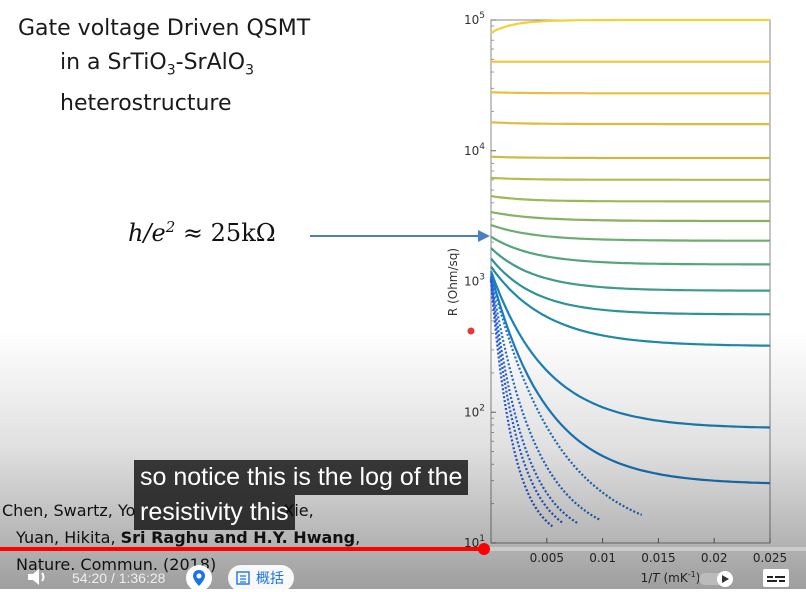  Describe the element at coordinates (483, 549) in the screenshot. I see `scrubber-handle` at that location.